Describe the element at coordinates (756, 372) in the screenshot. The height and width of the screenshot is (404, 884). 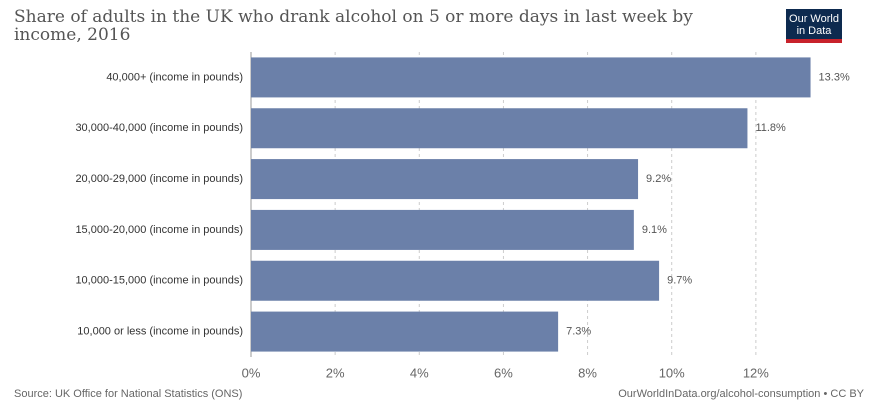
I see `x-tick-label: 12%` at that location.